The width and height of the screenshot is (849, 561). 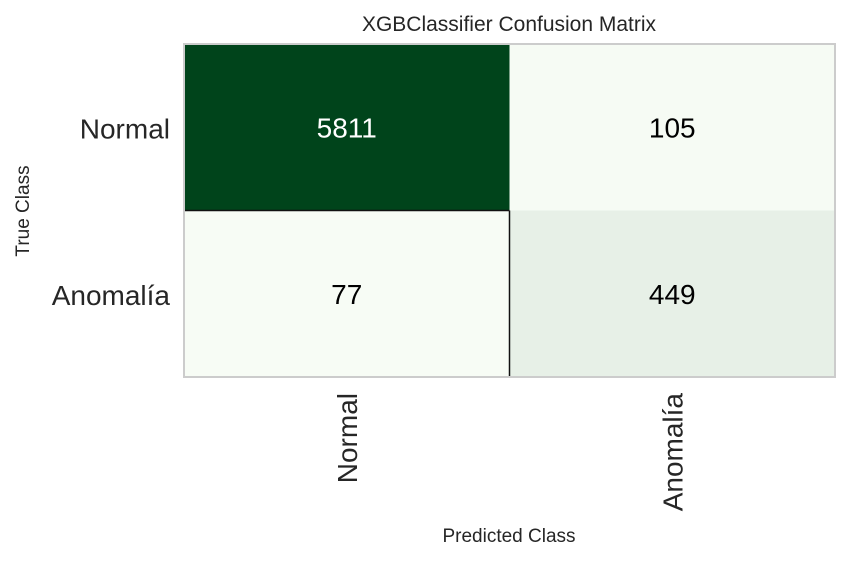 I want to click on y-tick-label-1: Anomalía, so click(x=111, y=295).